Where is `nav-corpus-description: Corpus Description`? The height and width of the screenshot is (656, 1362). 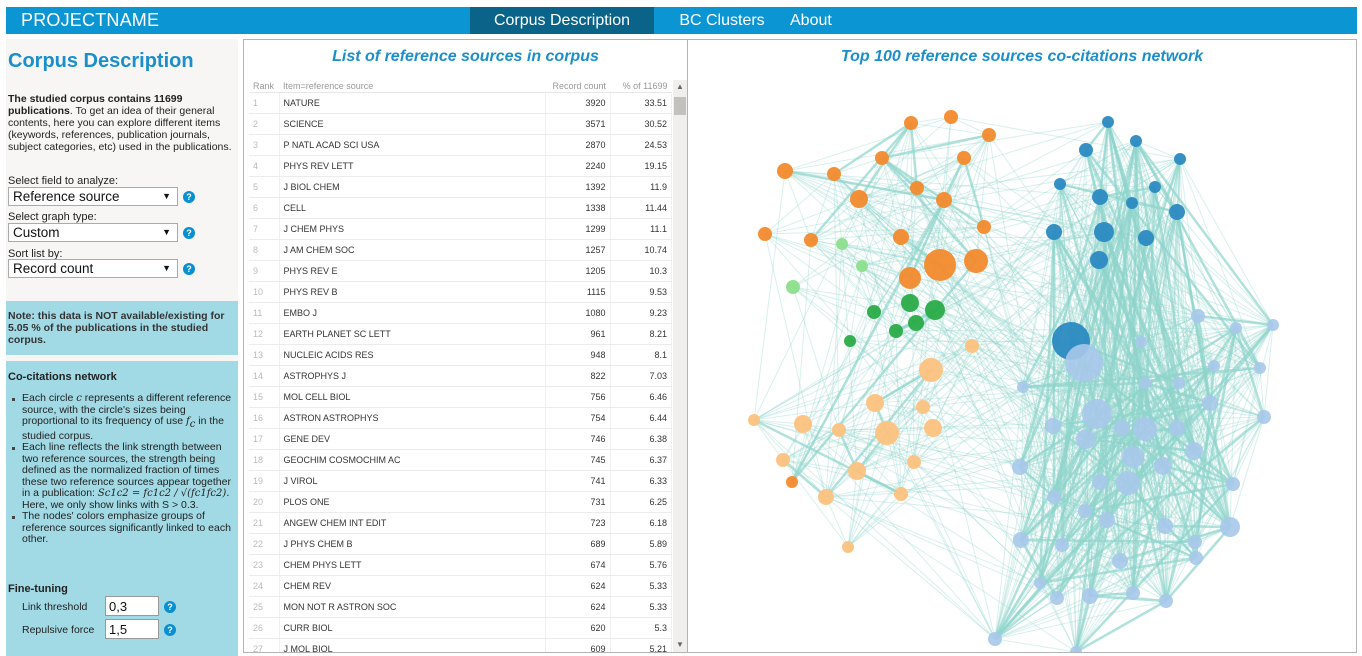
nav-corpus-description: Corpus Description is located at coordinates (562, 20).